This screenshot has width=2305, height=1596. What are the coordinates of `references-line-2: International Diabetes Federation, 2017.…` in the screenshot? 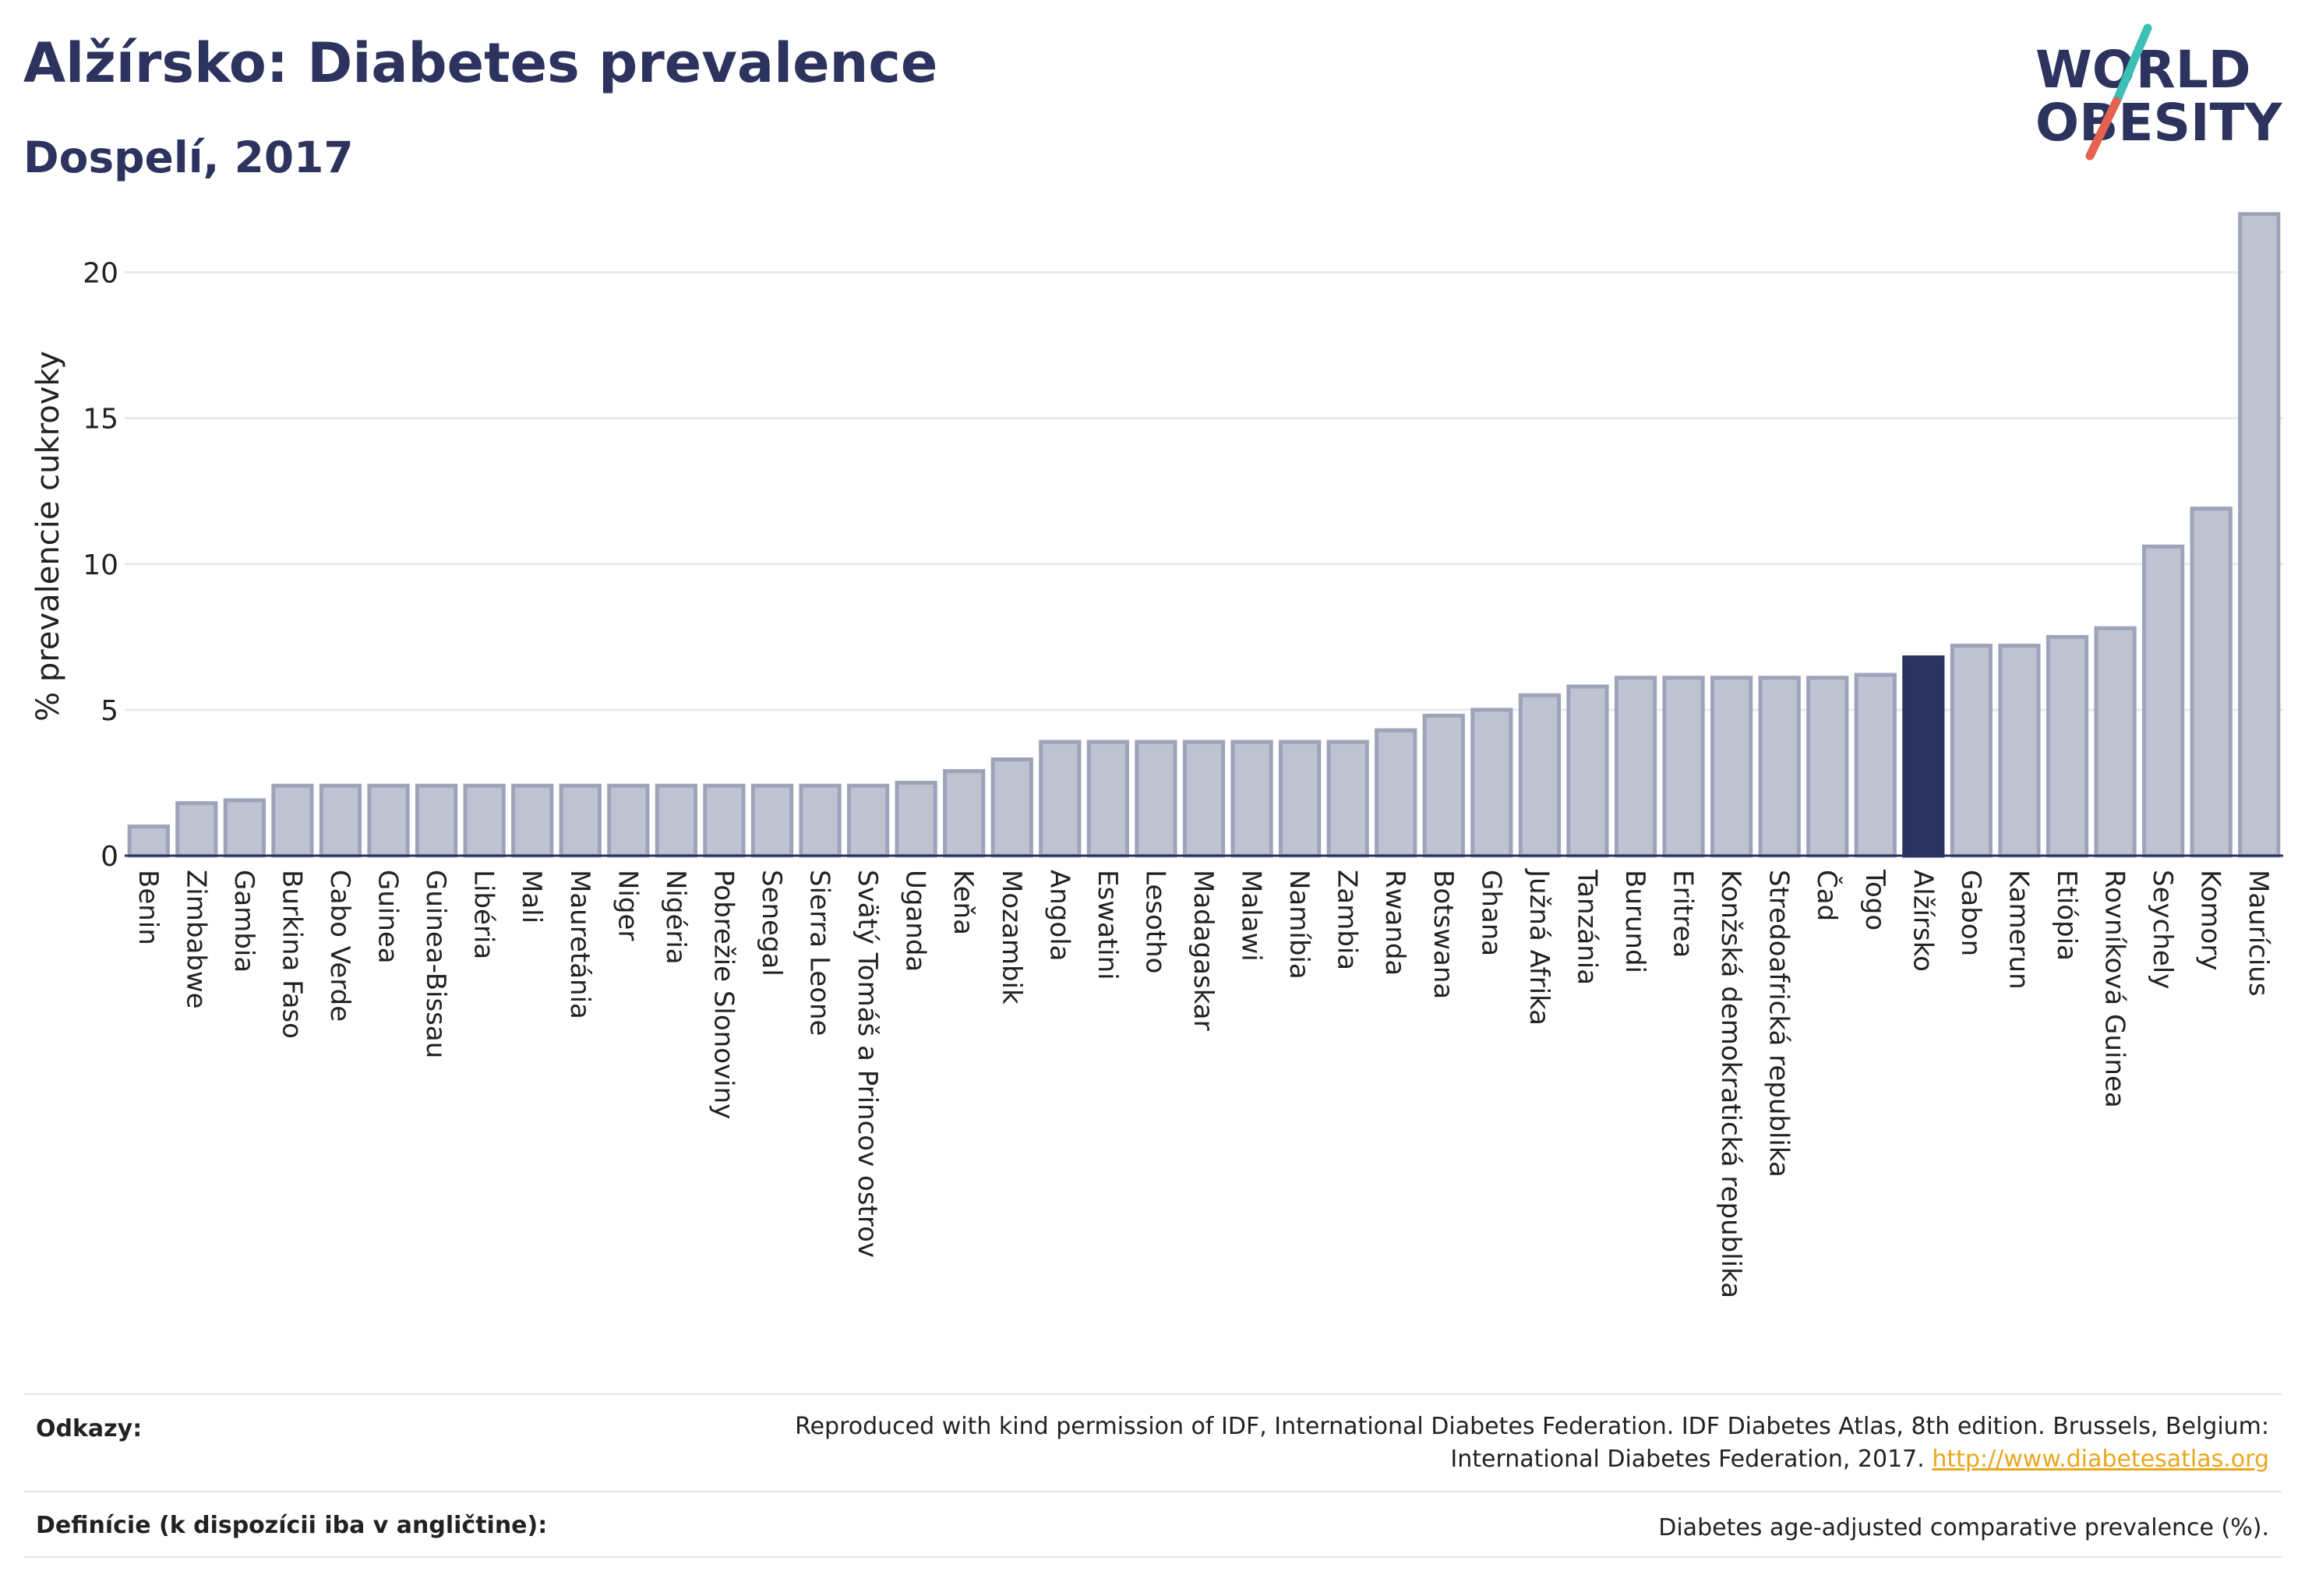 It's located at (1532, 1459).